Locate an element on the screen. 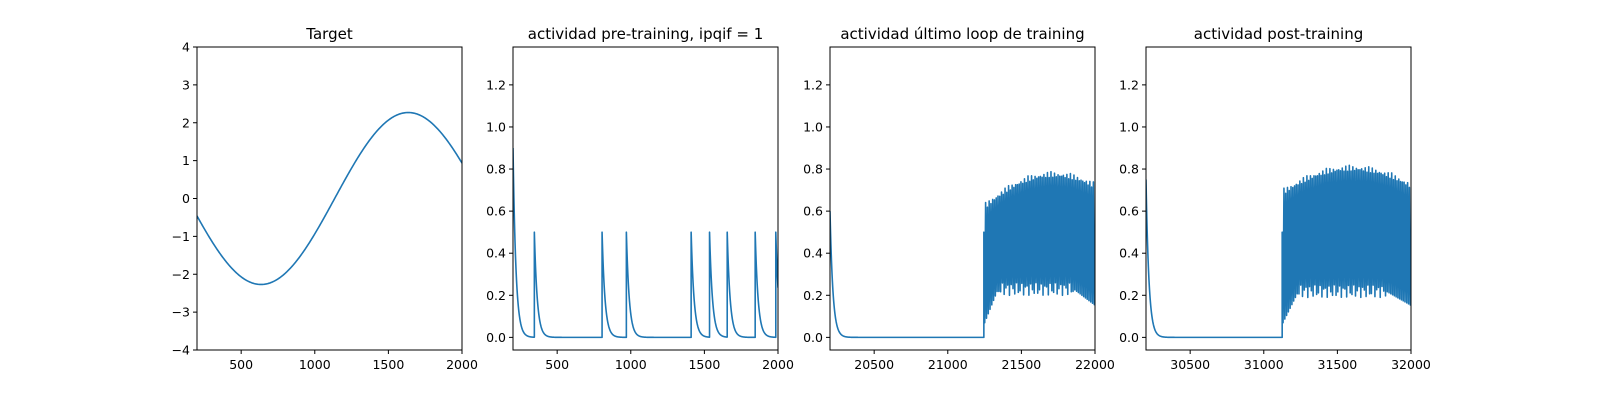 The height and width of the screenshot is (400, 1600). y-tick-label: 1 is located at coordinates (186, 160).